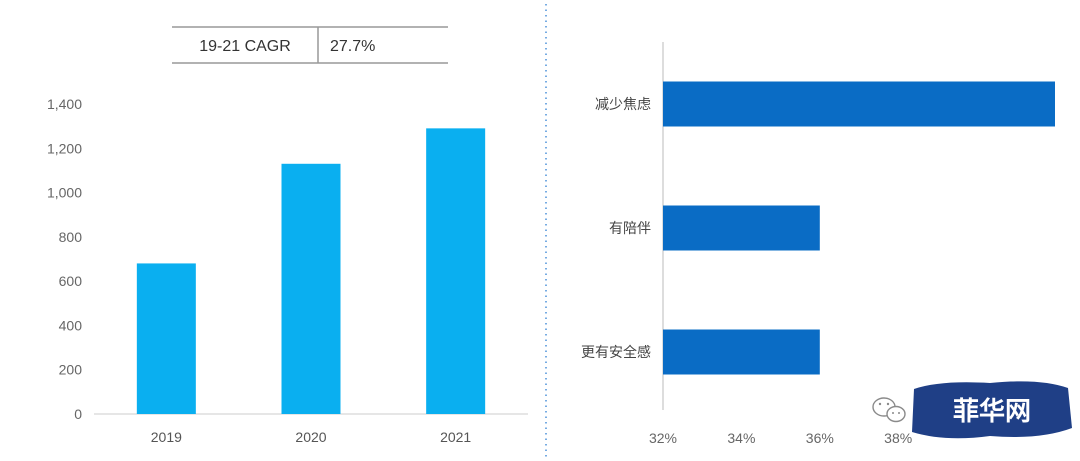 The width and height of the screenshot is (1080, 461). I want to click on left-x-axis-labels: 2019 2020 2021, so click(311, 437).